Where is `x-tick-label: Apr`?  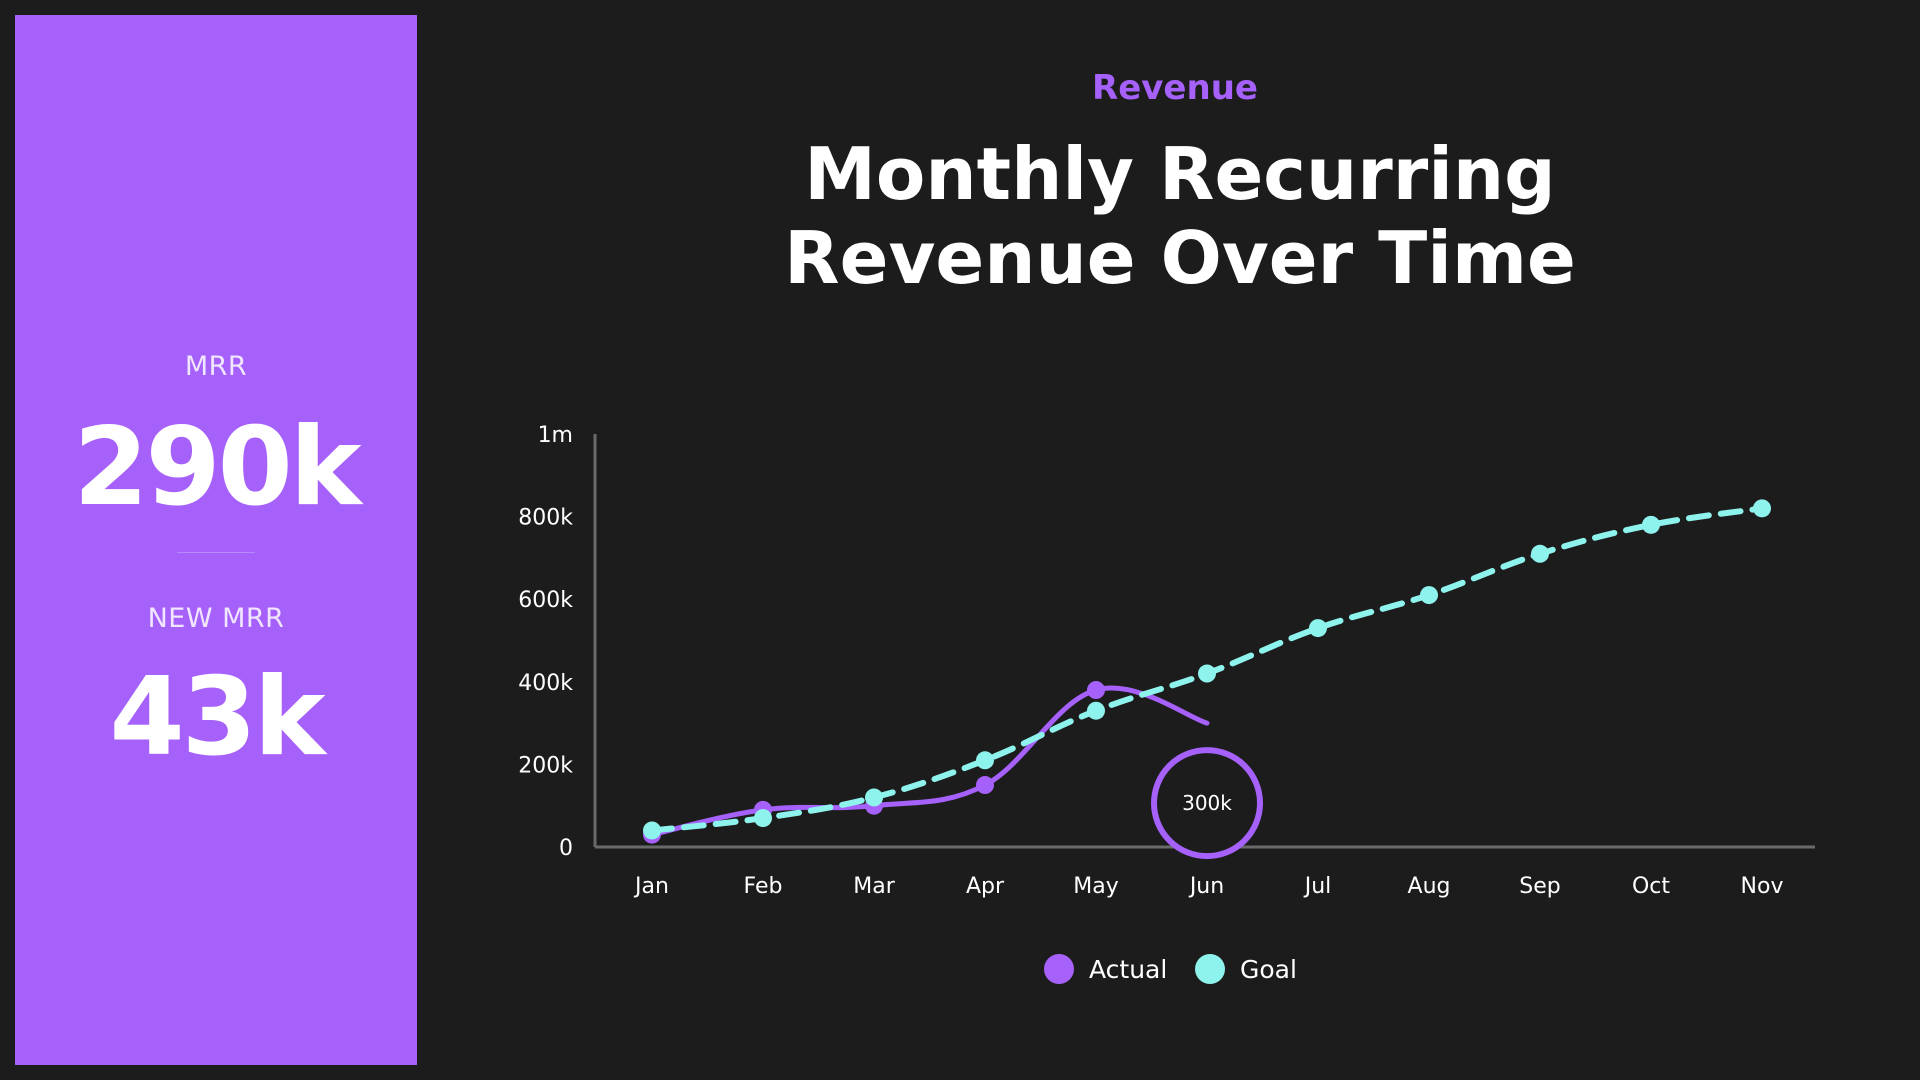 x-tick-label: Apr is located at coordinates (985, 886).